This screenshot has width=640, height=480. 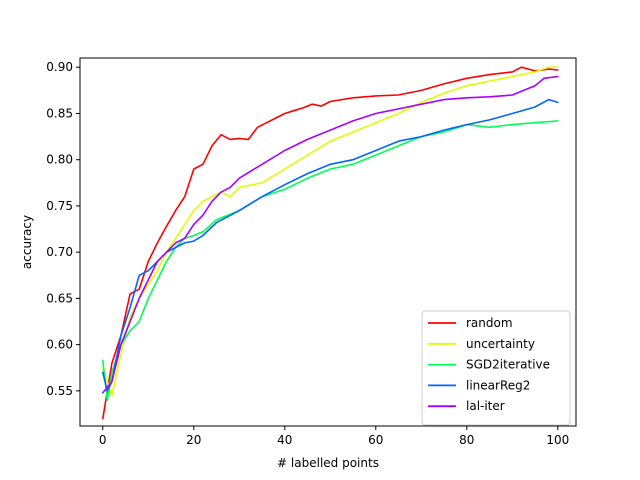 I want to click on x-tick-label: 60, so click(x=375, y=440).